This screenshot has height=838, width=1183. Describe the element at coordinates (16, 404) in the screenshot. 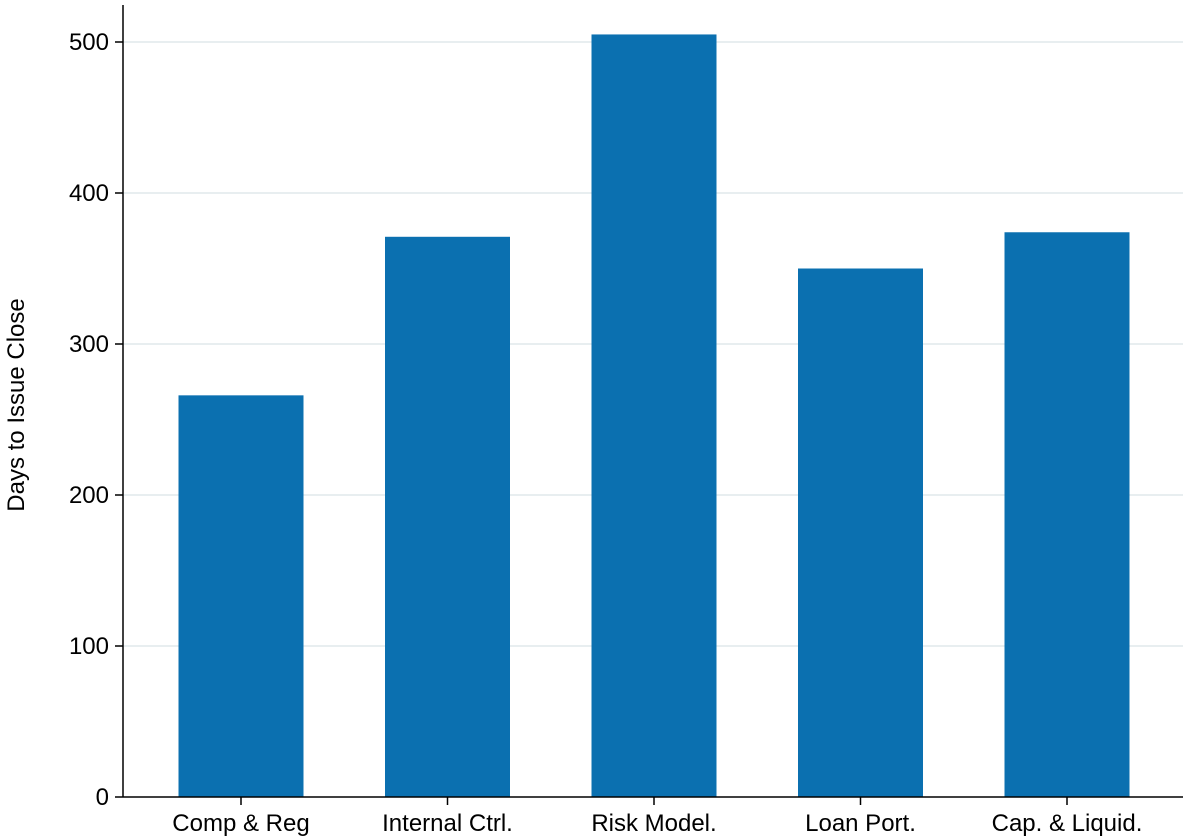

I see `y-axis-title: Days to Issue Close` at that location.